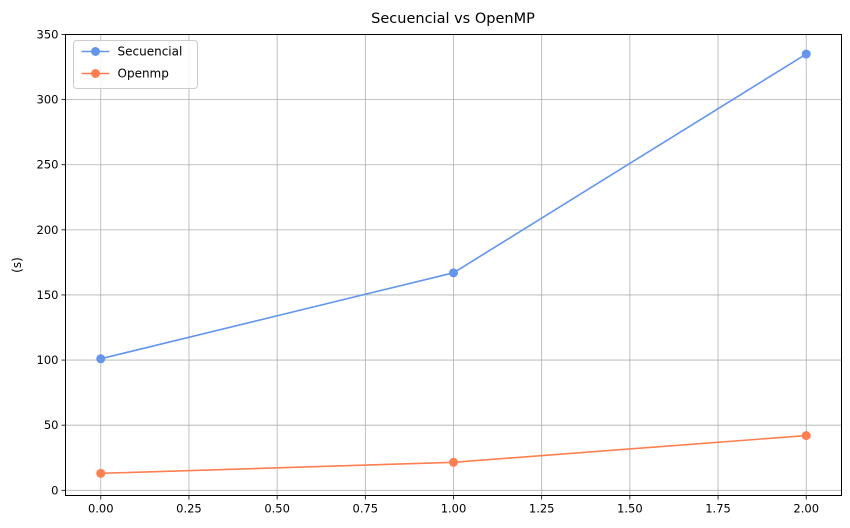 Image resolution: width=850 pixels, height=528 pixels. Describe the element at coordinates (48, 360) in the screenshot. I see `y-tick-label: 100` at that location.